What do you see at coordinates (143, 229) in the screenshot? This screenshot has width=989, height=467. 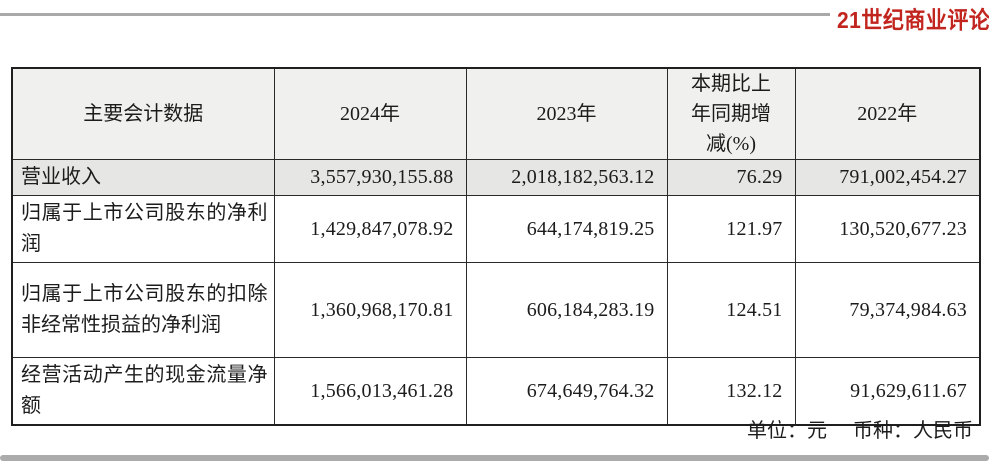 I see `row-label: 归属于上市公司股东的净利润` at bounding box center [143, 229].